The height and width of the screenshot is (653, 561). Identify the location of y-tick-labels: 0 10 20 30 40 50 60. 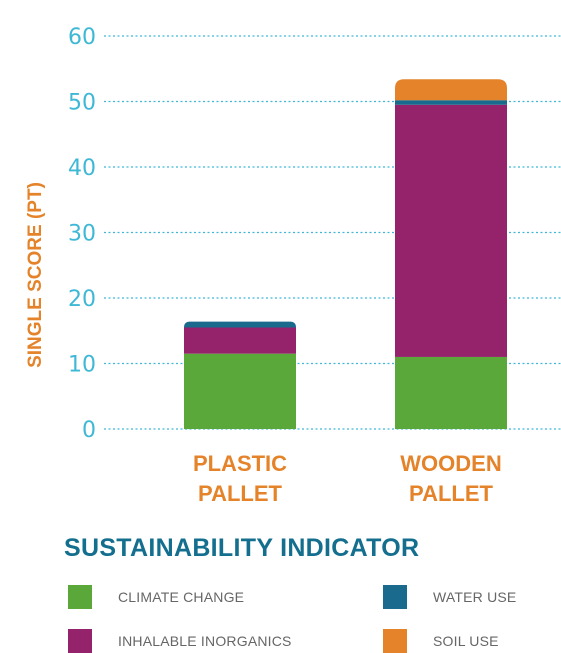
(82, 234).